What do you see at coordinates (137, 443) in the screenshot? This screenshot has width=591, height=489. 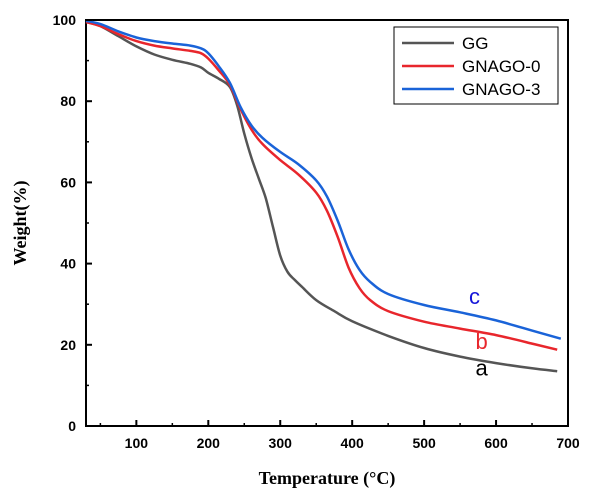 I see `x-tick-label: 100` at bounding box center [137, 443].